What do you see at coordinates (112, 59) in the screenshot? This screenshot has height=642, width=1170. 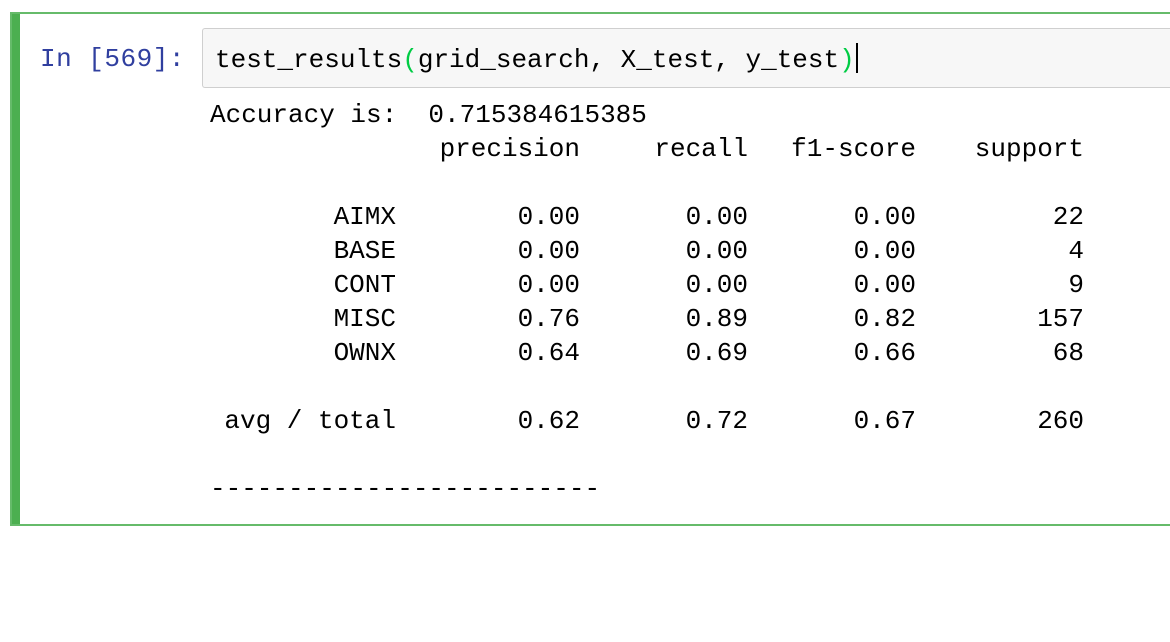 I see `input-prompt: In [569]:` at bounding box center [112, 59].